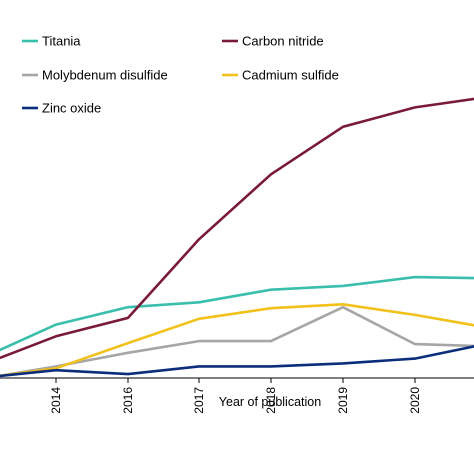 The image size is (474, 474). What do you see at coordinates (199, 400) in the screenshot?
I see `x-tick-label: 2017` at bounding box center [199, 400].